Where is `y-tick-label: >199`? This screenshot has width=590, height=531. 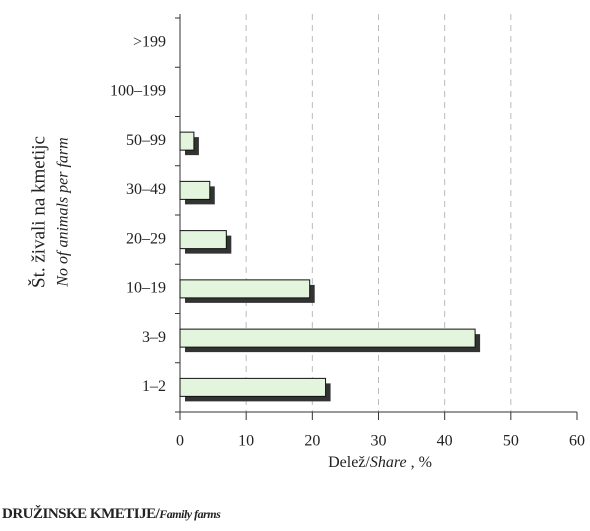
y-tick-label: >199 is located at coordinates (149, 41).